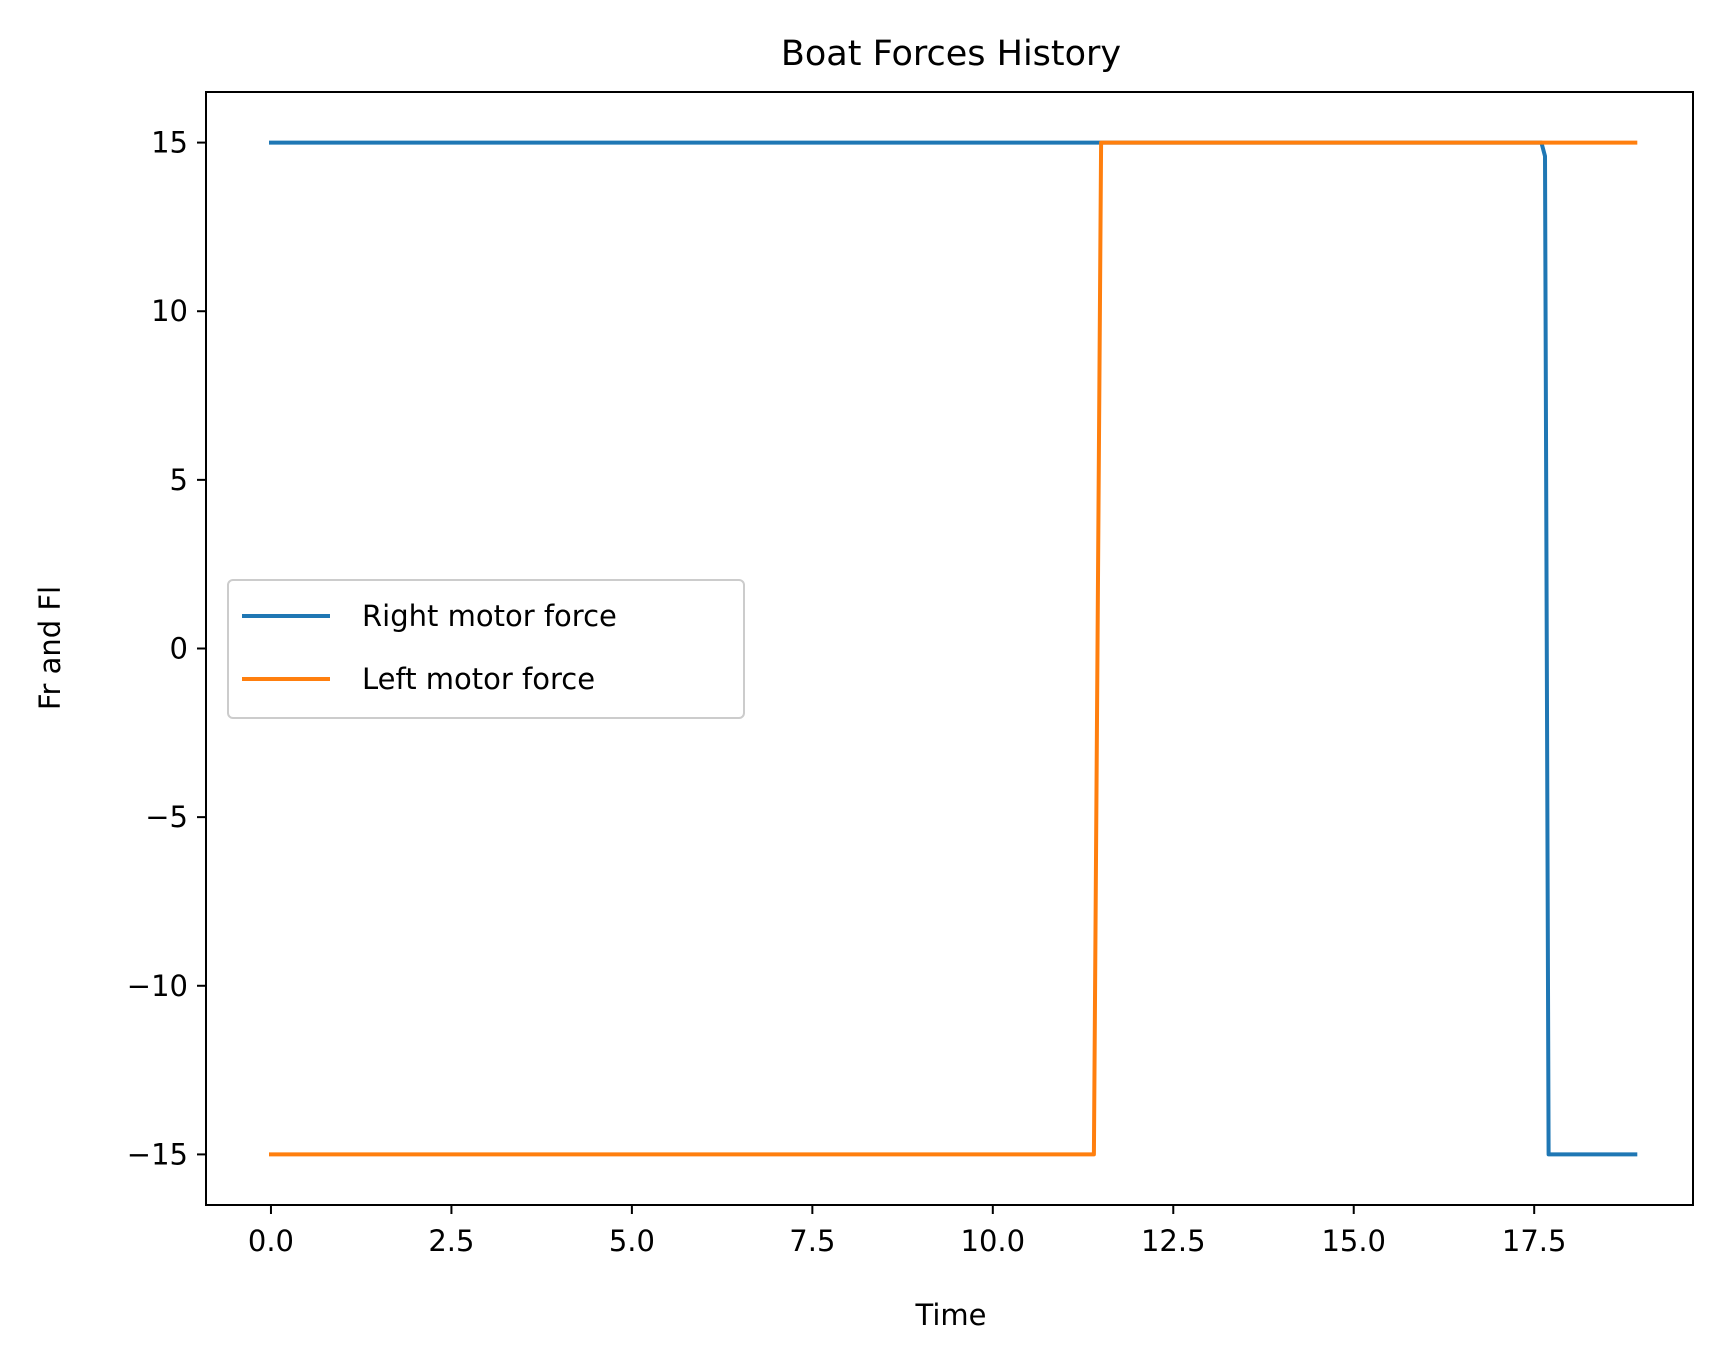 The height and width of the screenshot is (1361, 1723). I want to click on legend: Right motor force Left motor force, so click(486, 649).